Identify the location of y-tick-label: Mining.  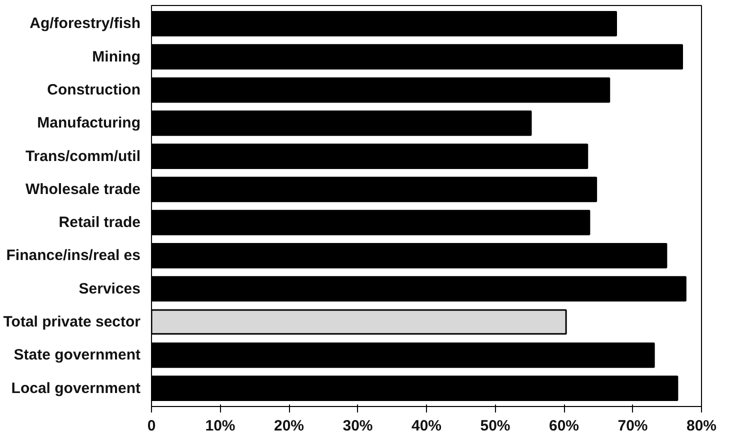
(116, 57).